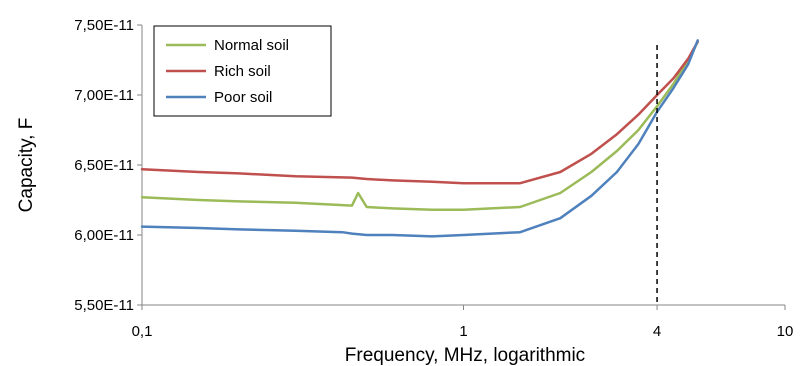  I want to click on legend-label: Normal soil, so click(251, 45).